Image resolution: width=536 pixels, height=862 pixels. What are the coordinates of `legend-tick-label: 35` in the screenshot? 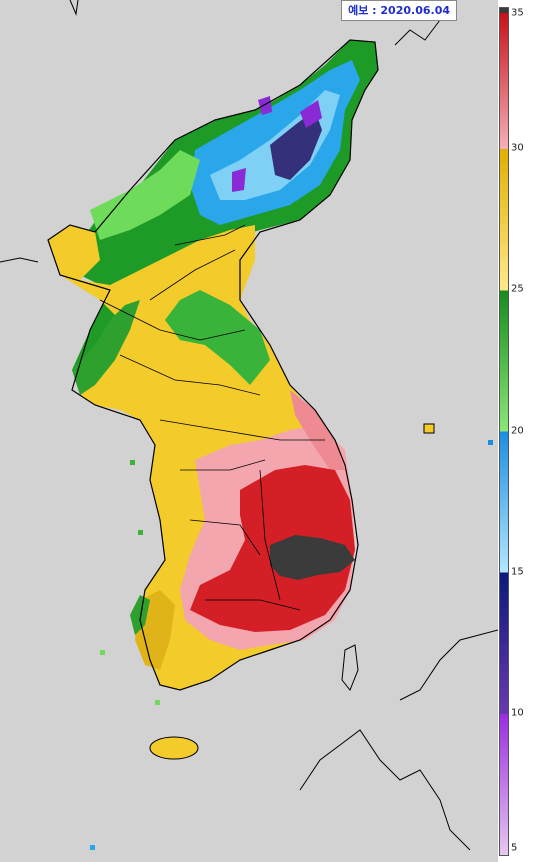 It's located at (517, 13).